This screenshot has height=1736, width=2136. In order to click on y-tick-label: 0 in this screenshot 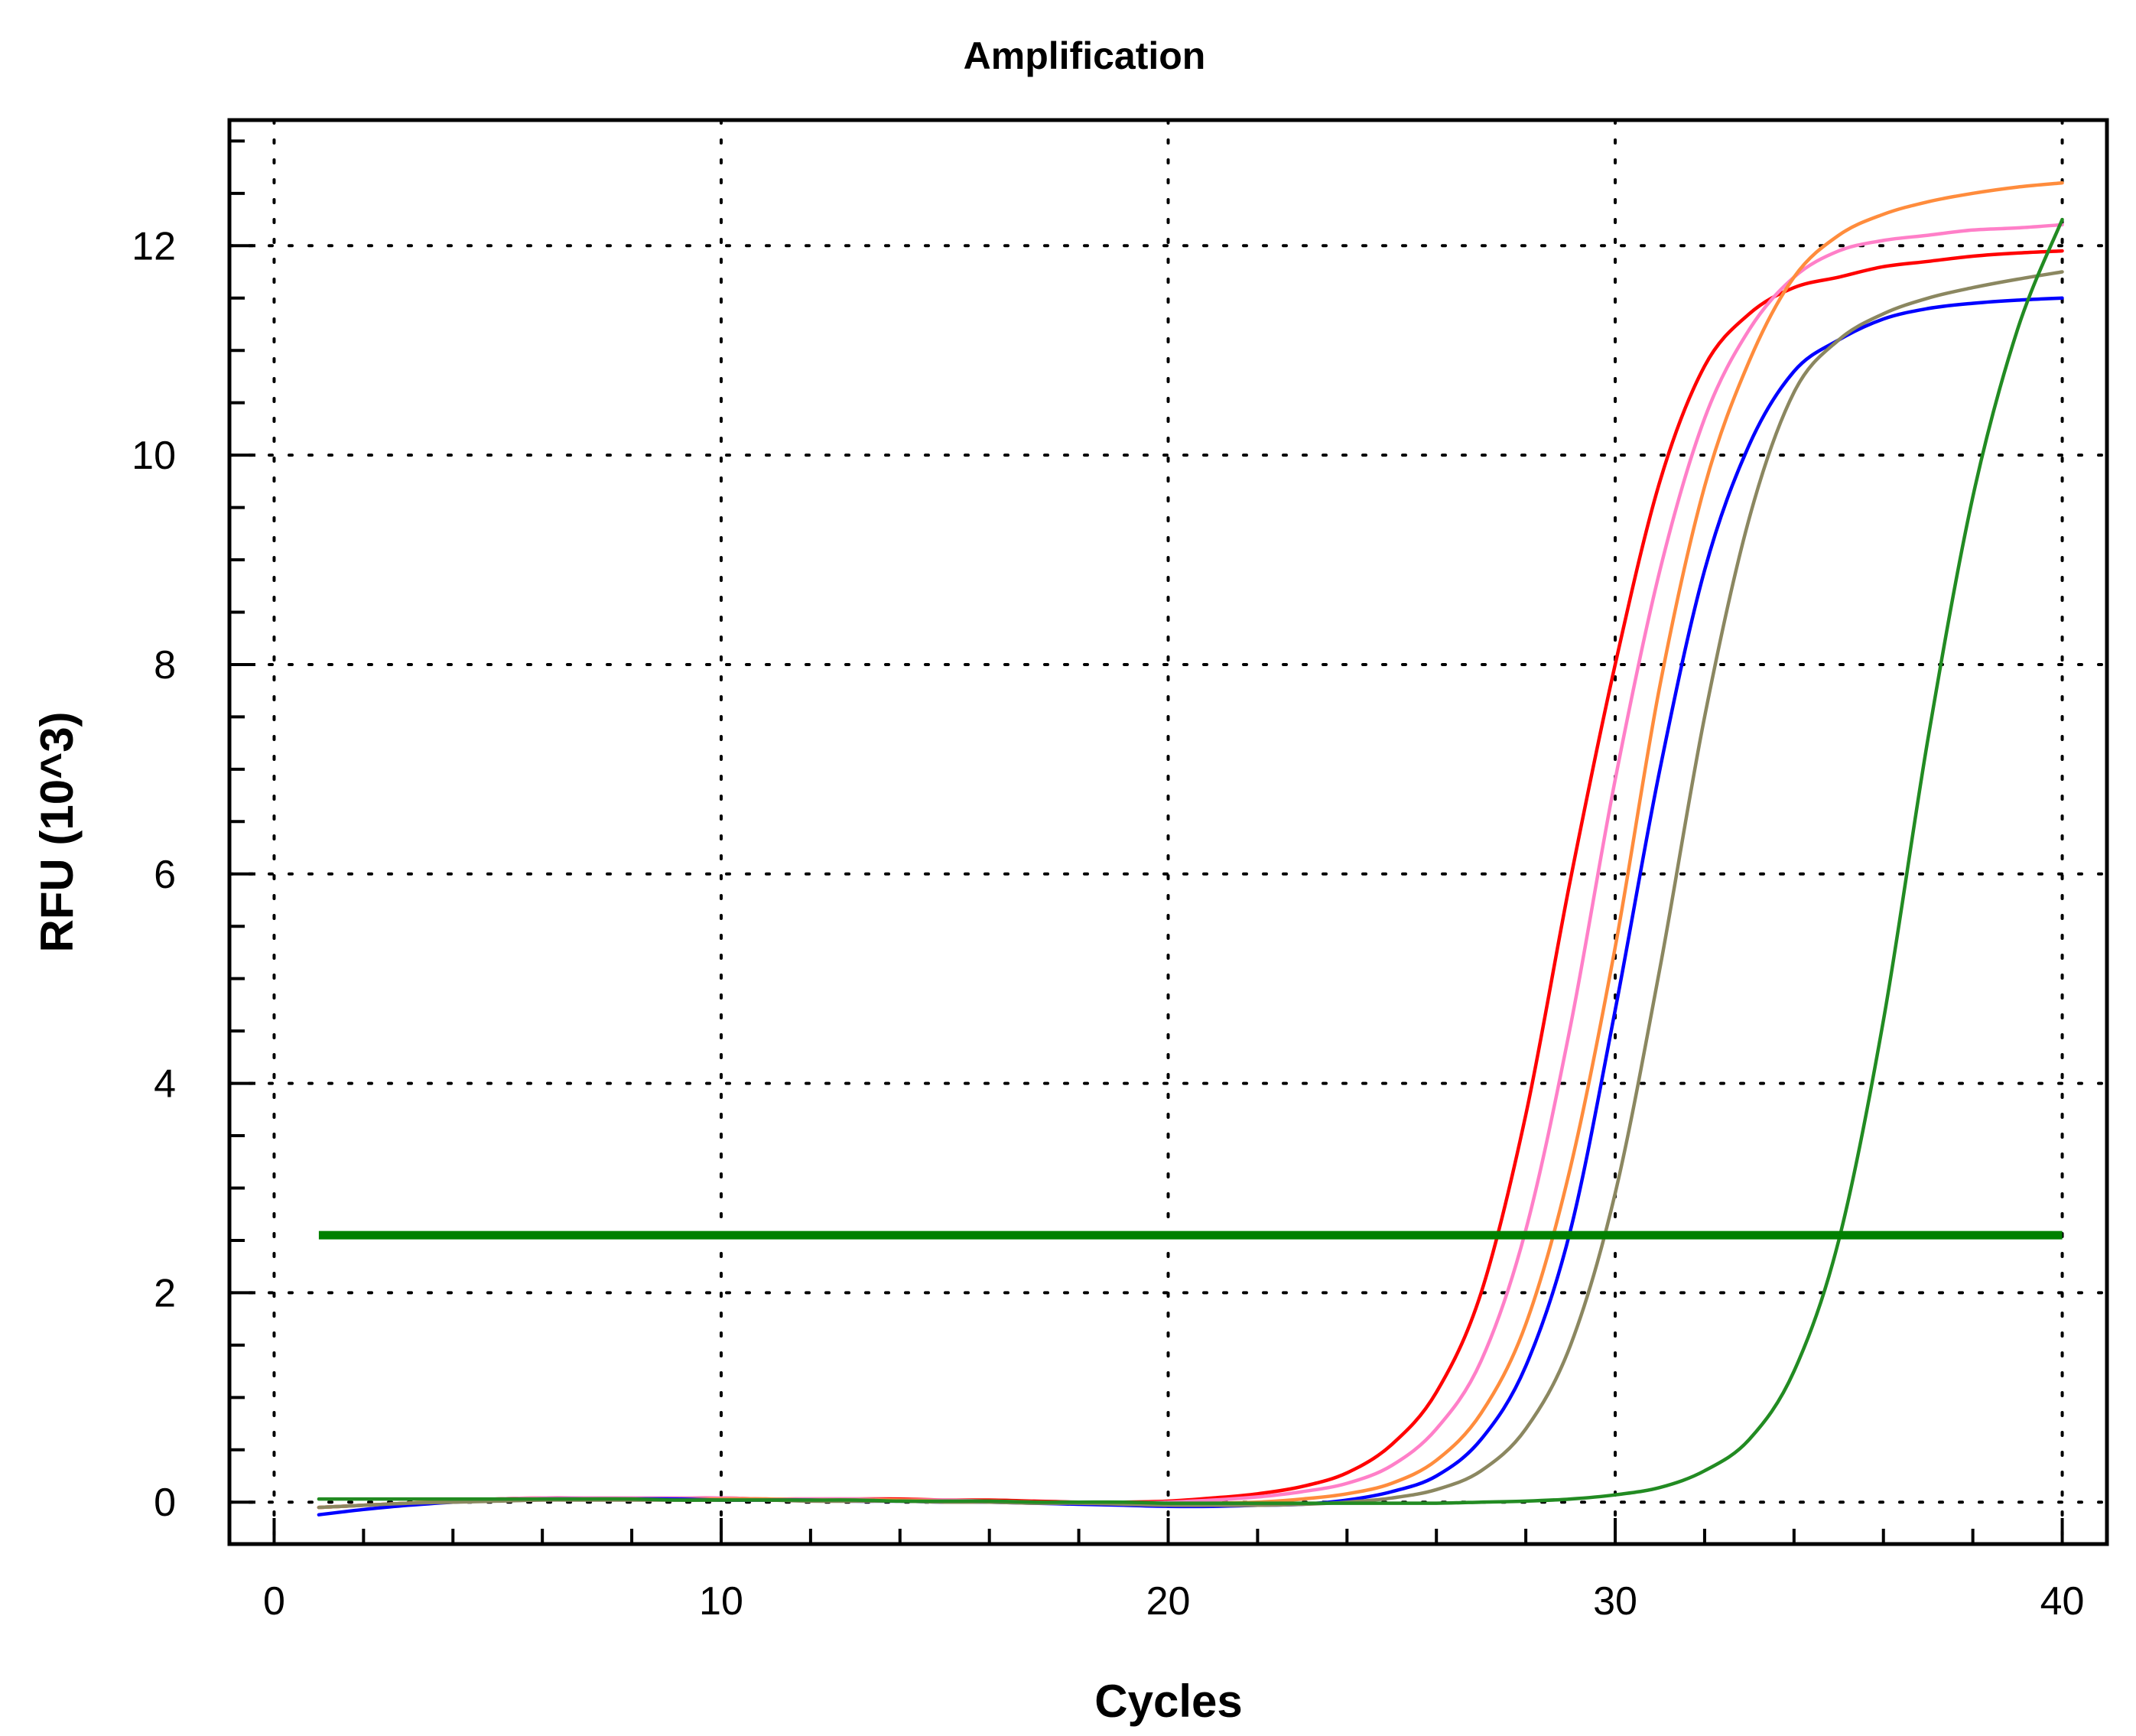, I will do `click(165, 1503)`.